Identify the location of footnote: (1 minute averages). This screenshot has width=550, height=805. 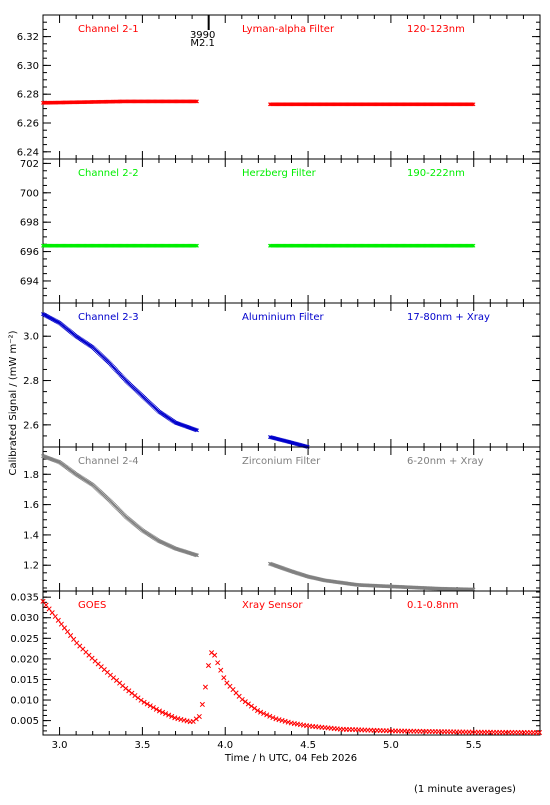
(465, 789).